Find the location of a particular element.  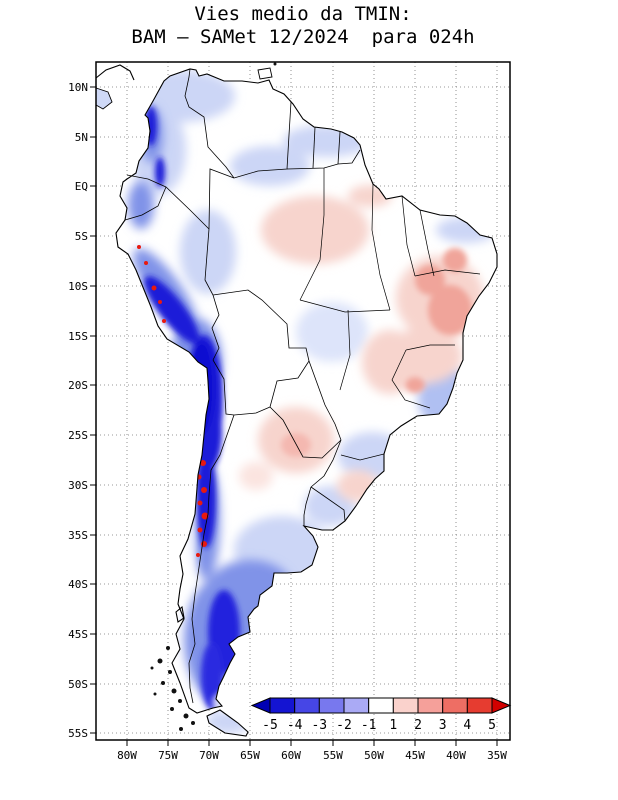

lat-label: 5N is located at coordinates (81, 137).